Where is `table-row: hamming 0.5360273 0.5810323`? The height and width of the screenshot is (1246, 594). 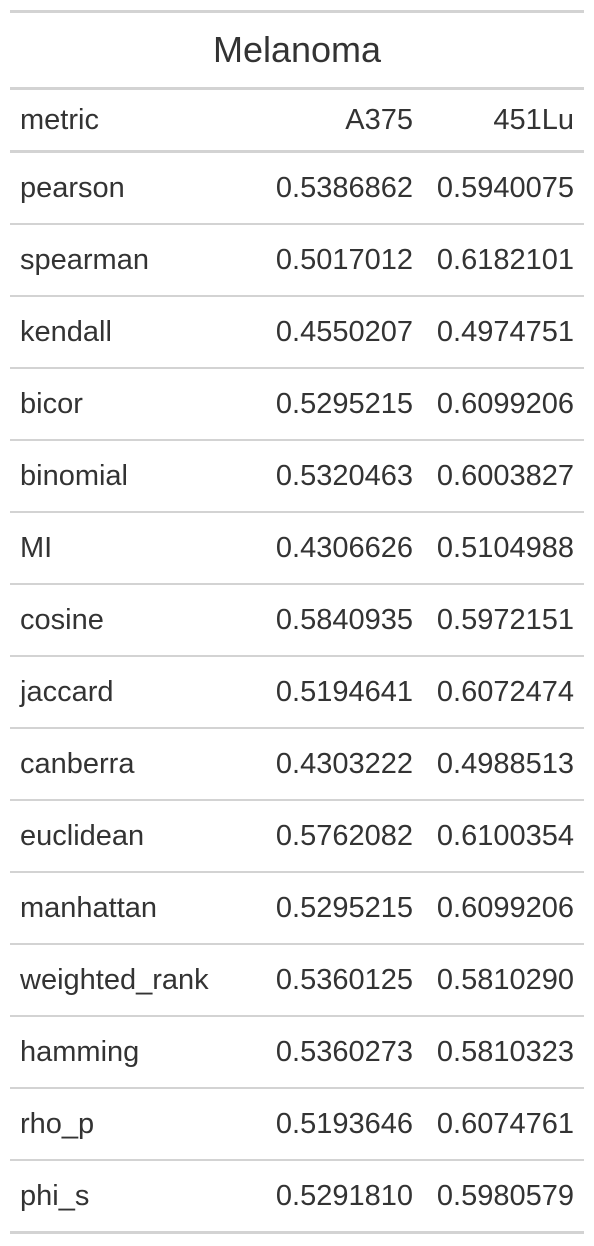
table-row: hamming 0.5360273 0.5810323 is located at coordinates (297, 1053).